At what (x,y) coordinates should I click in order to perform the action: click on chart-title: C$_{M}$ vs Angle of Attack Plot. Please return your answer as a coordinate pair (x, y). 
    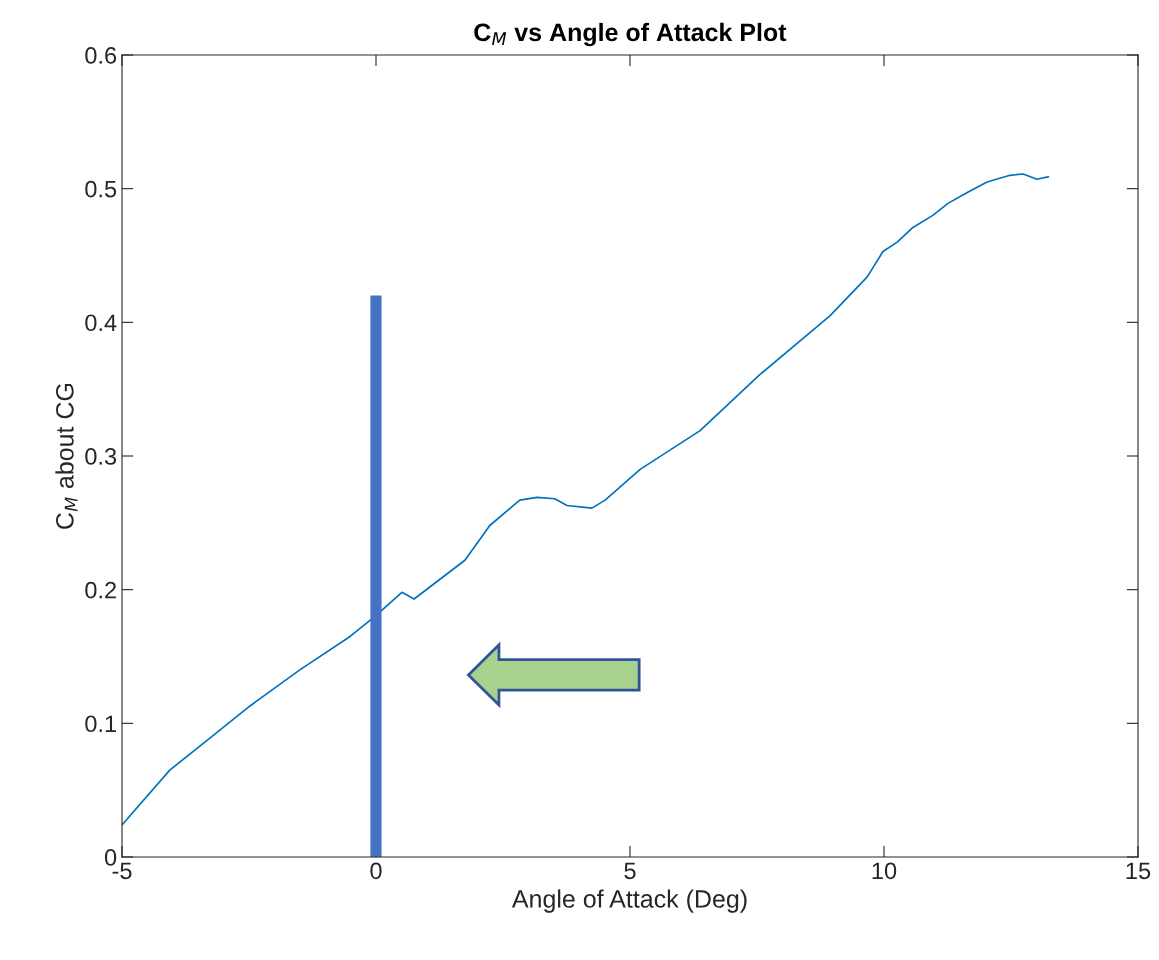
    Looking at the image, I should click on (630, 34).